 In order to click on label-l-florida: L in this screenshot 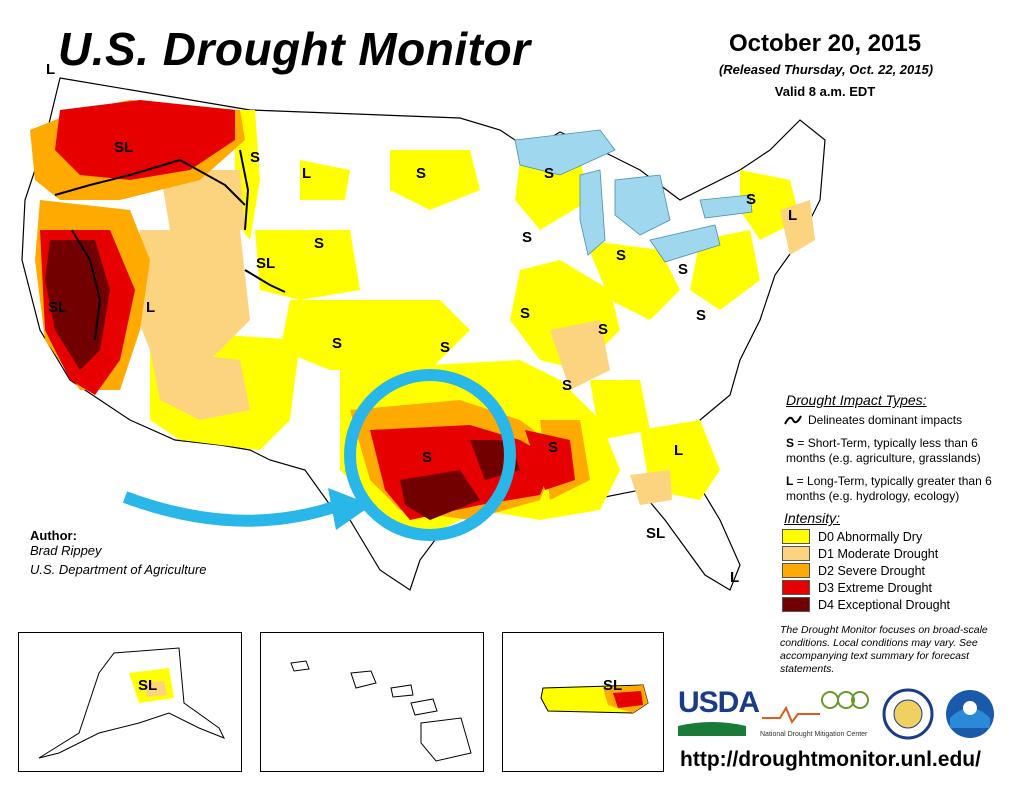, I will do `click(734, 577)`.